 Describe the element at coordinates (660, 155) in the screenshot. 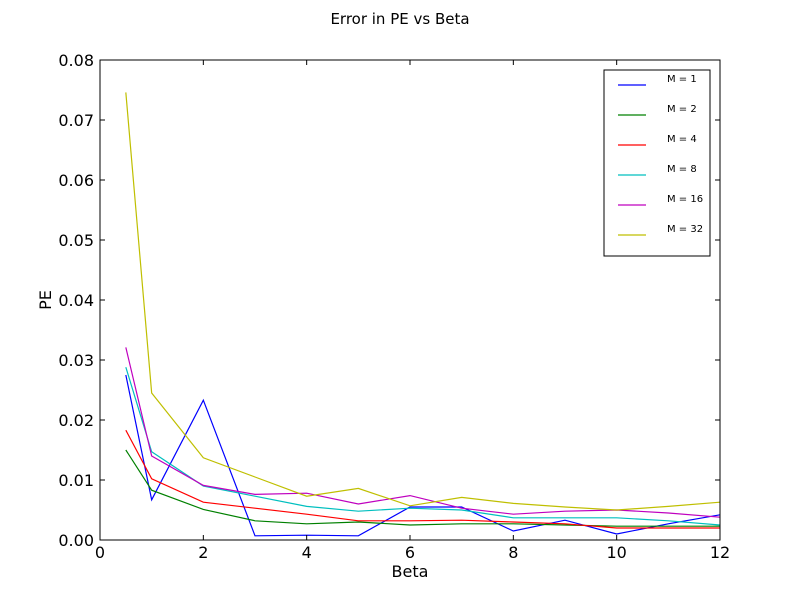

I see `legend-items: M = 1 M = 2 M = 4 M = 8 M = 16 M = 32` at that location.